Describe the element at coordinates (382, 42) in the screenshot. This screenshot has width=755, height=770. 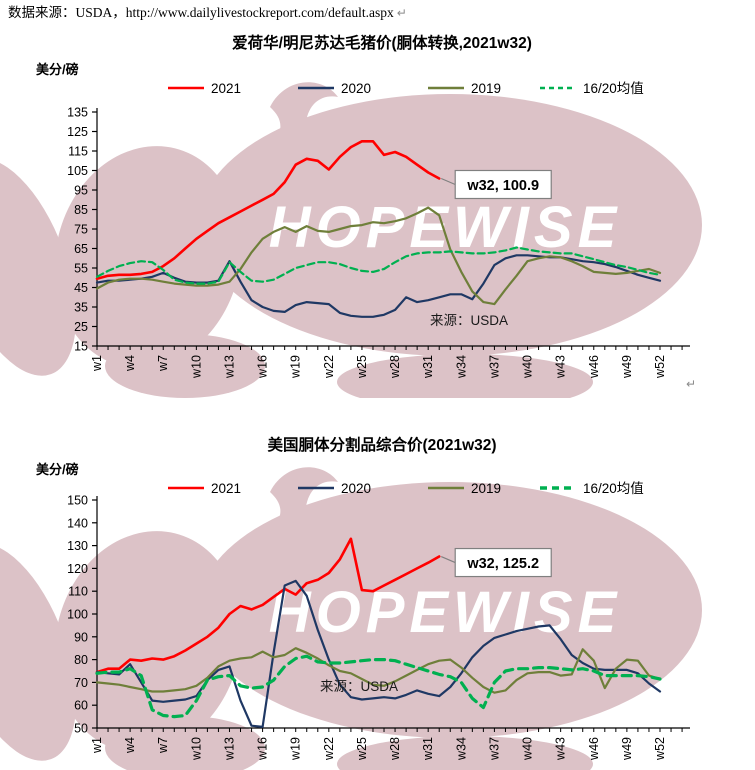
I see `chart-title: 爱荷华/明尼苏达毛猪价(胴体转换,2021w32)` at that location.